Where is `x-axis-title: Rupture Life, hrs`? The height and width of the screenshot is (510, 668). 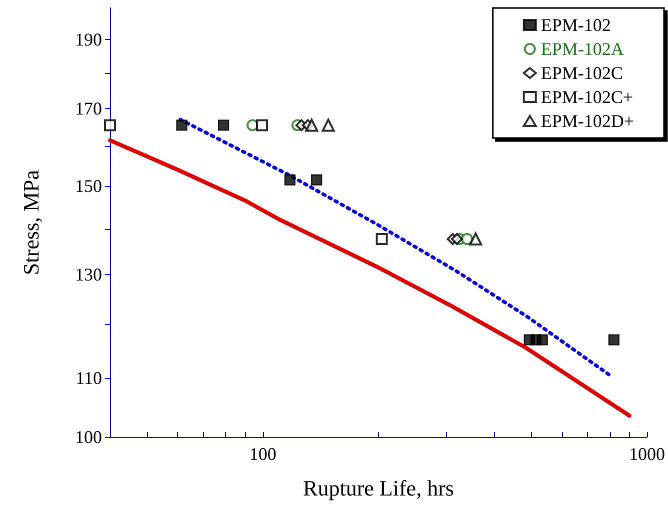
x-axis-title: Rupture Life, hrs is located at coordinates (378, 488).